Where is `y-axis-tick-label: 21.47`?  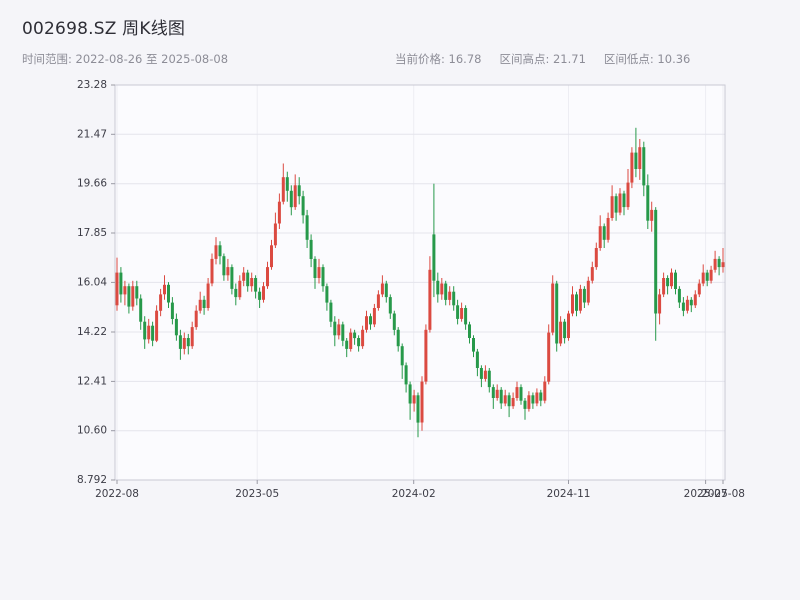
y-axis-tick-label: 21.47 is located at coordinates (92, 134).